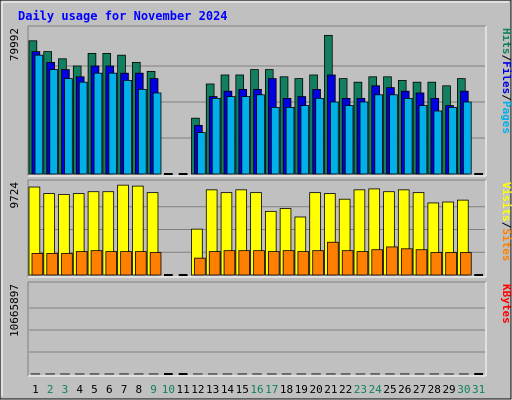  Describe the element at coordinates (506, 244) in the screenshot. I see `legend-label-sites: Sites` at that location.